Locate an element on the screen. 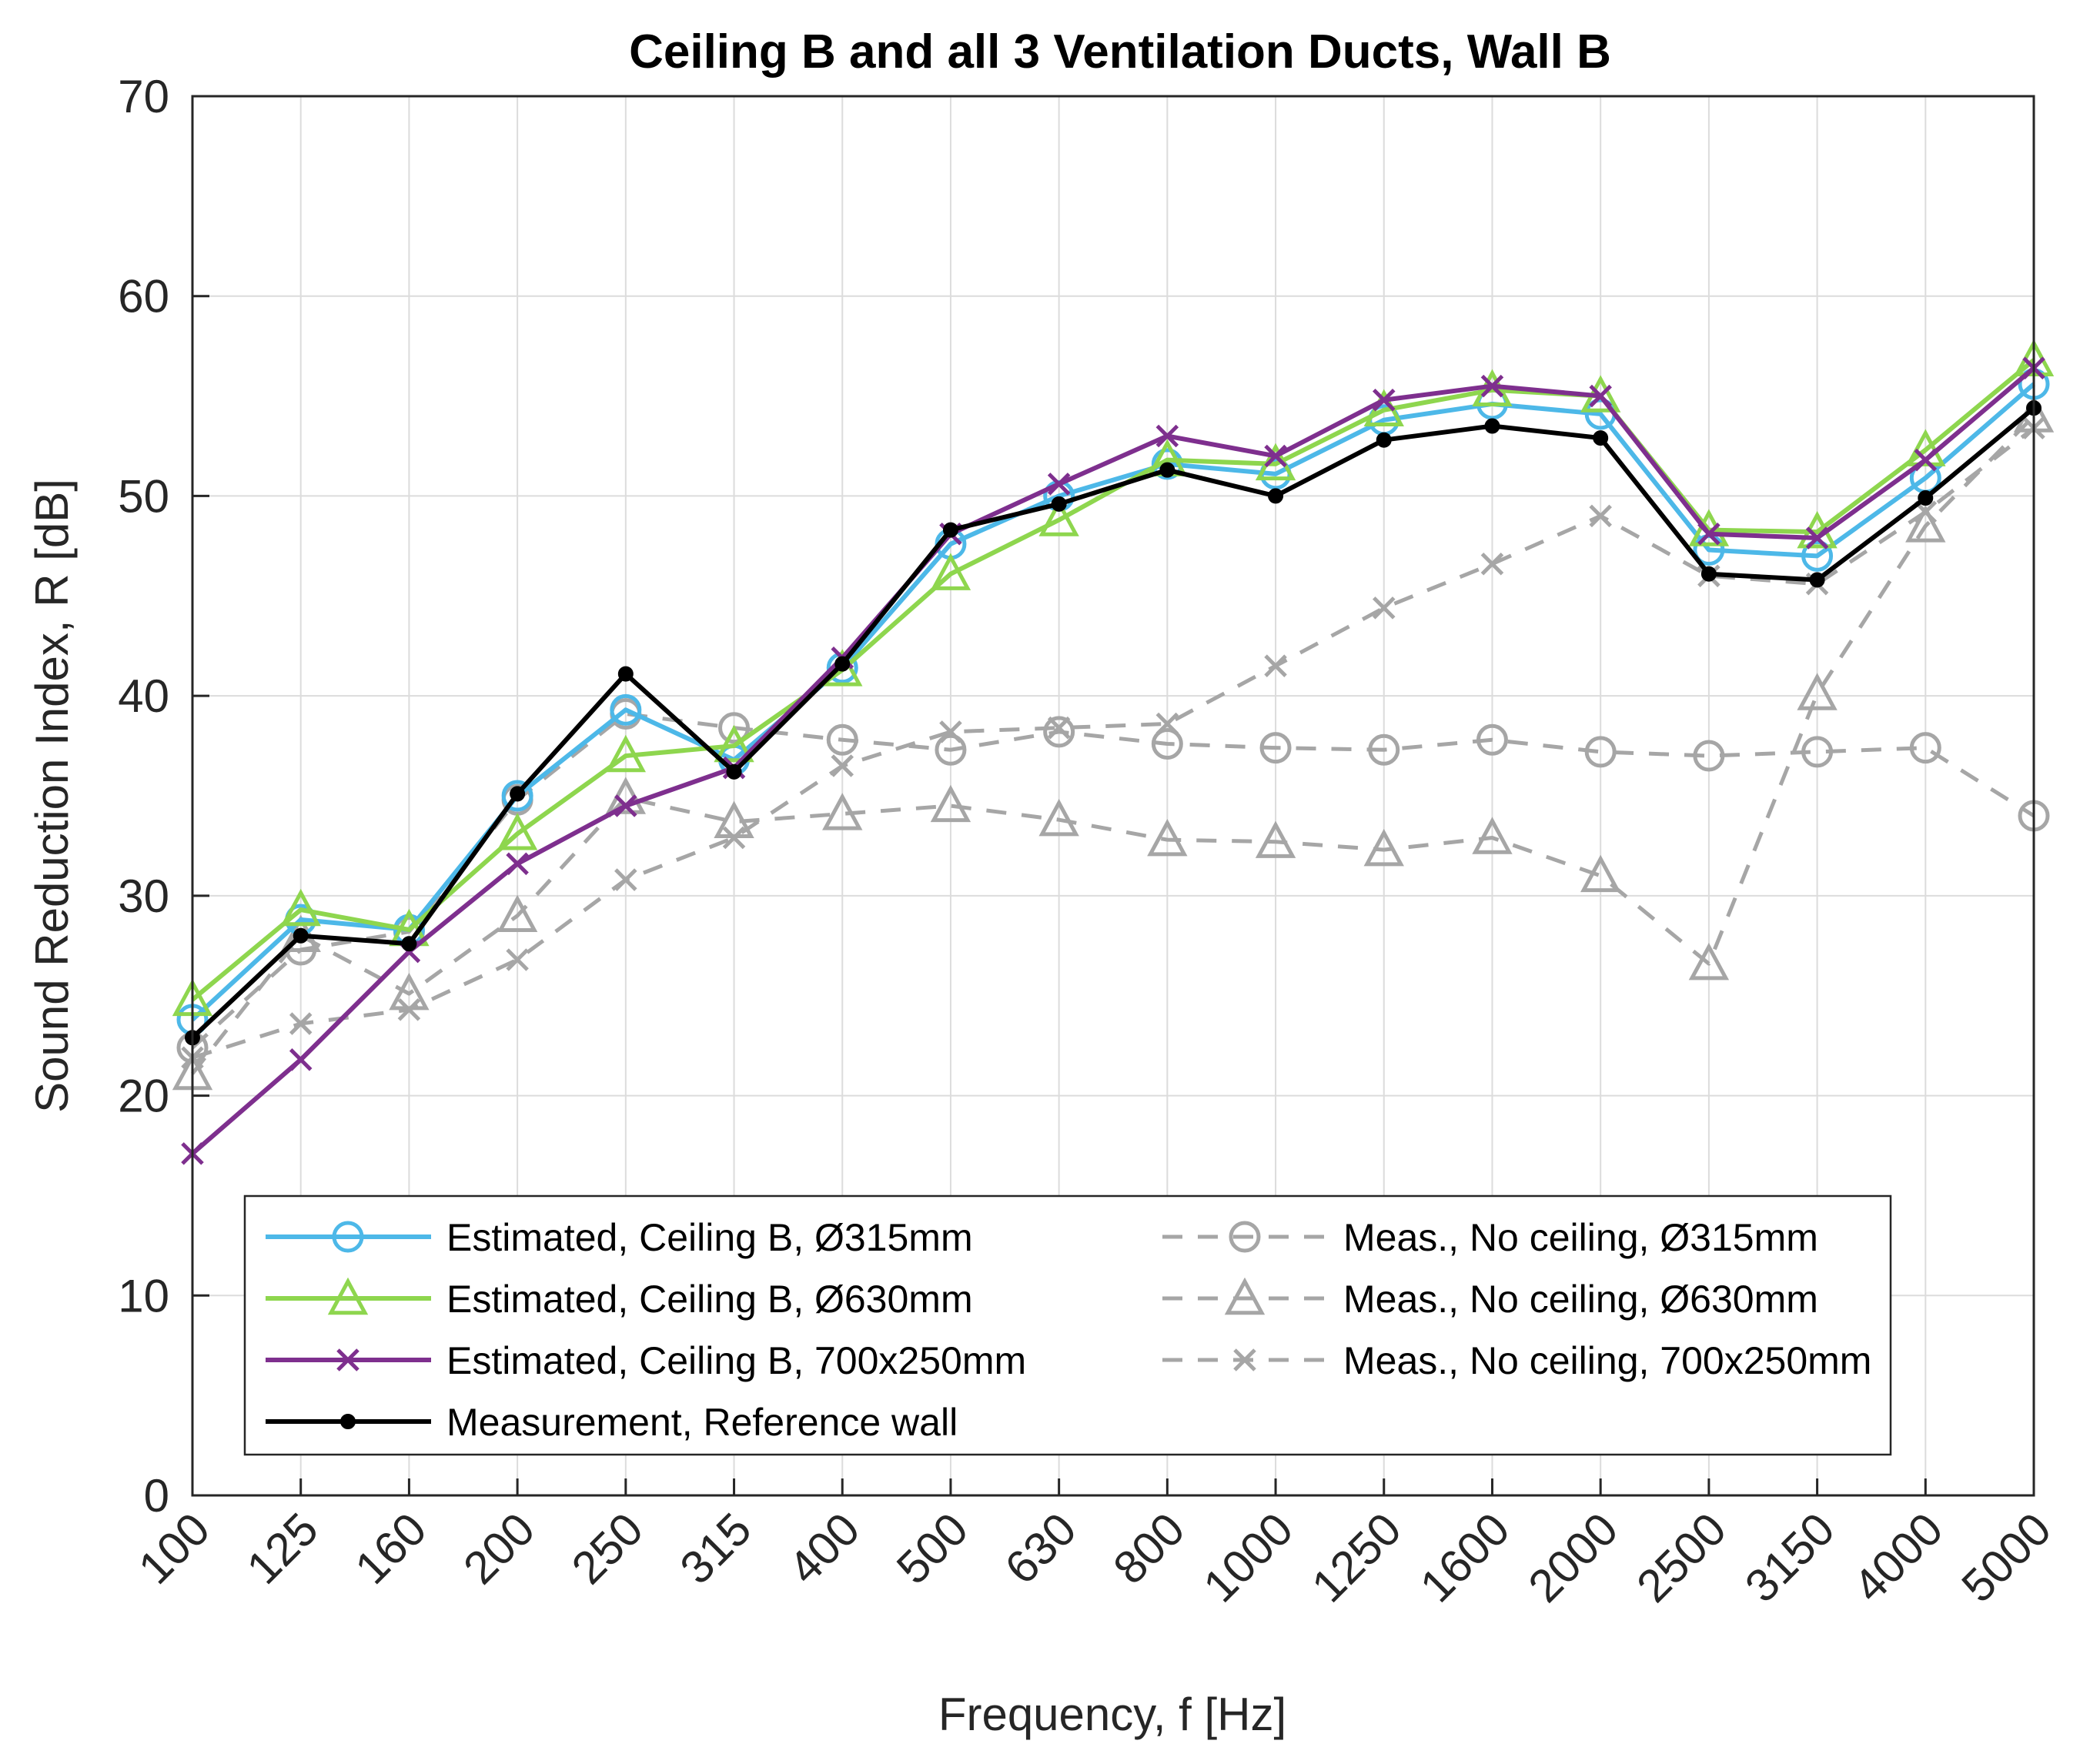 Image resolution: width=2080 pixels, height=1764 pixels. y-tick-label-20: 20 is located at coordinates (143, 1096).